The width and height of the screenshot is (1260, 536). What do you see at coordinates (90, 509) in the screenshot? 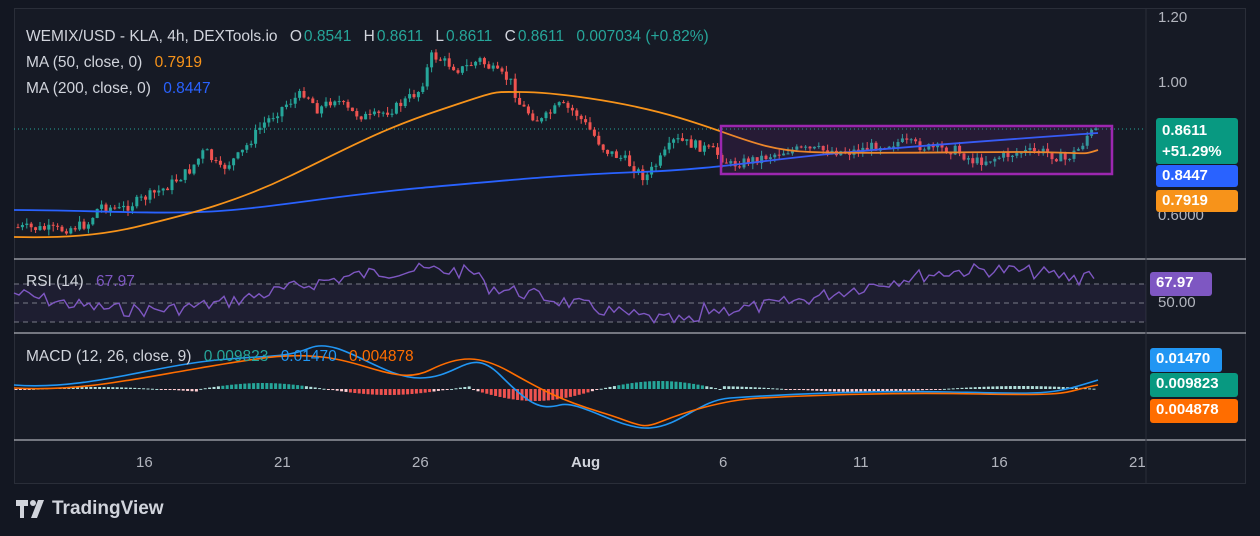
I see `tradingview-logo: TradingView` at bounding box center [90, 509].